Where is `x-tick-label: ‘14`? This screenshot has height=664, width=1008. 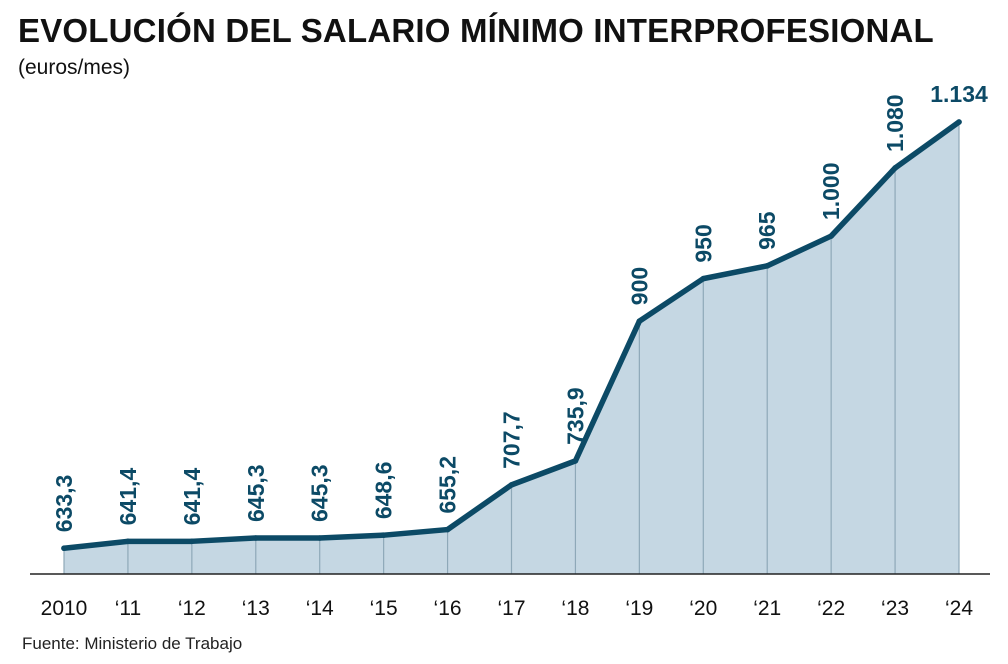 x-tick-label: ‘14 is located at coordinates (320, 608).